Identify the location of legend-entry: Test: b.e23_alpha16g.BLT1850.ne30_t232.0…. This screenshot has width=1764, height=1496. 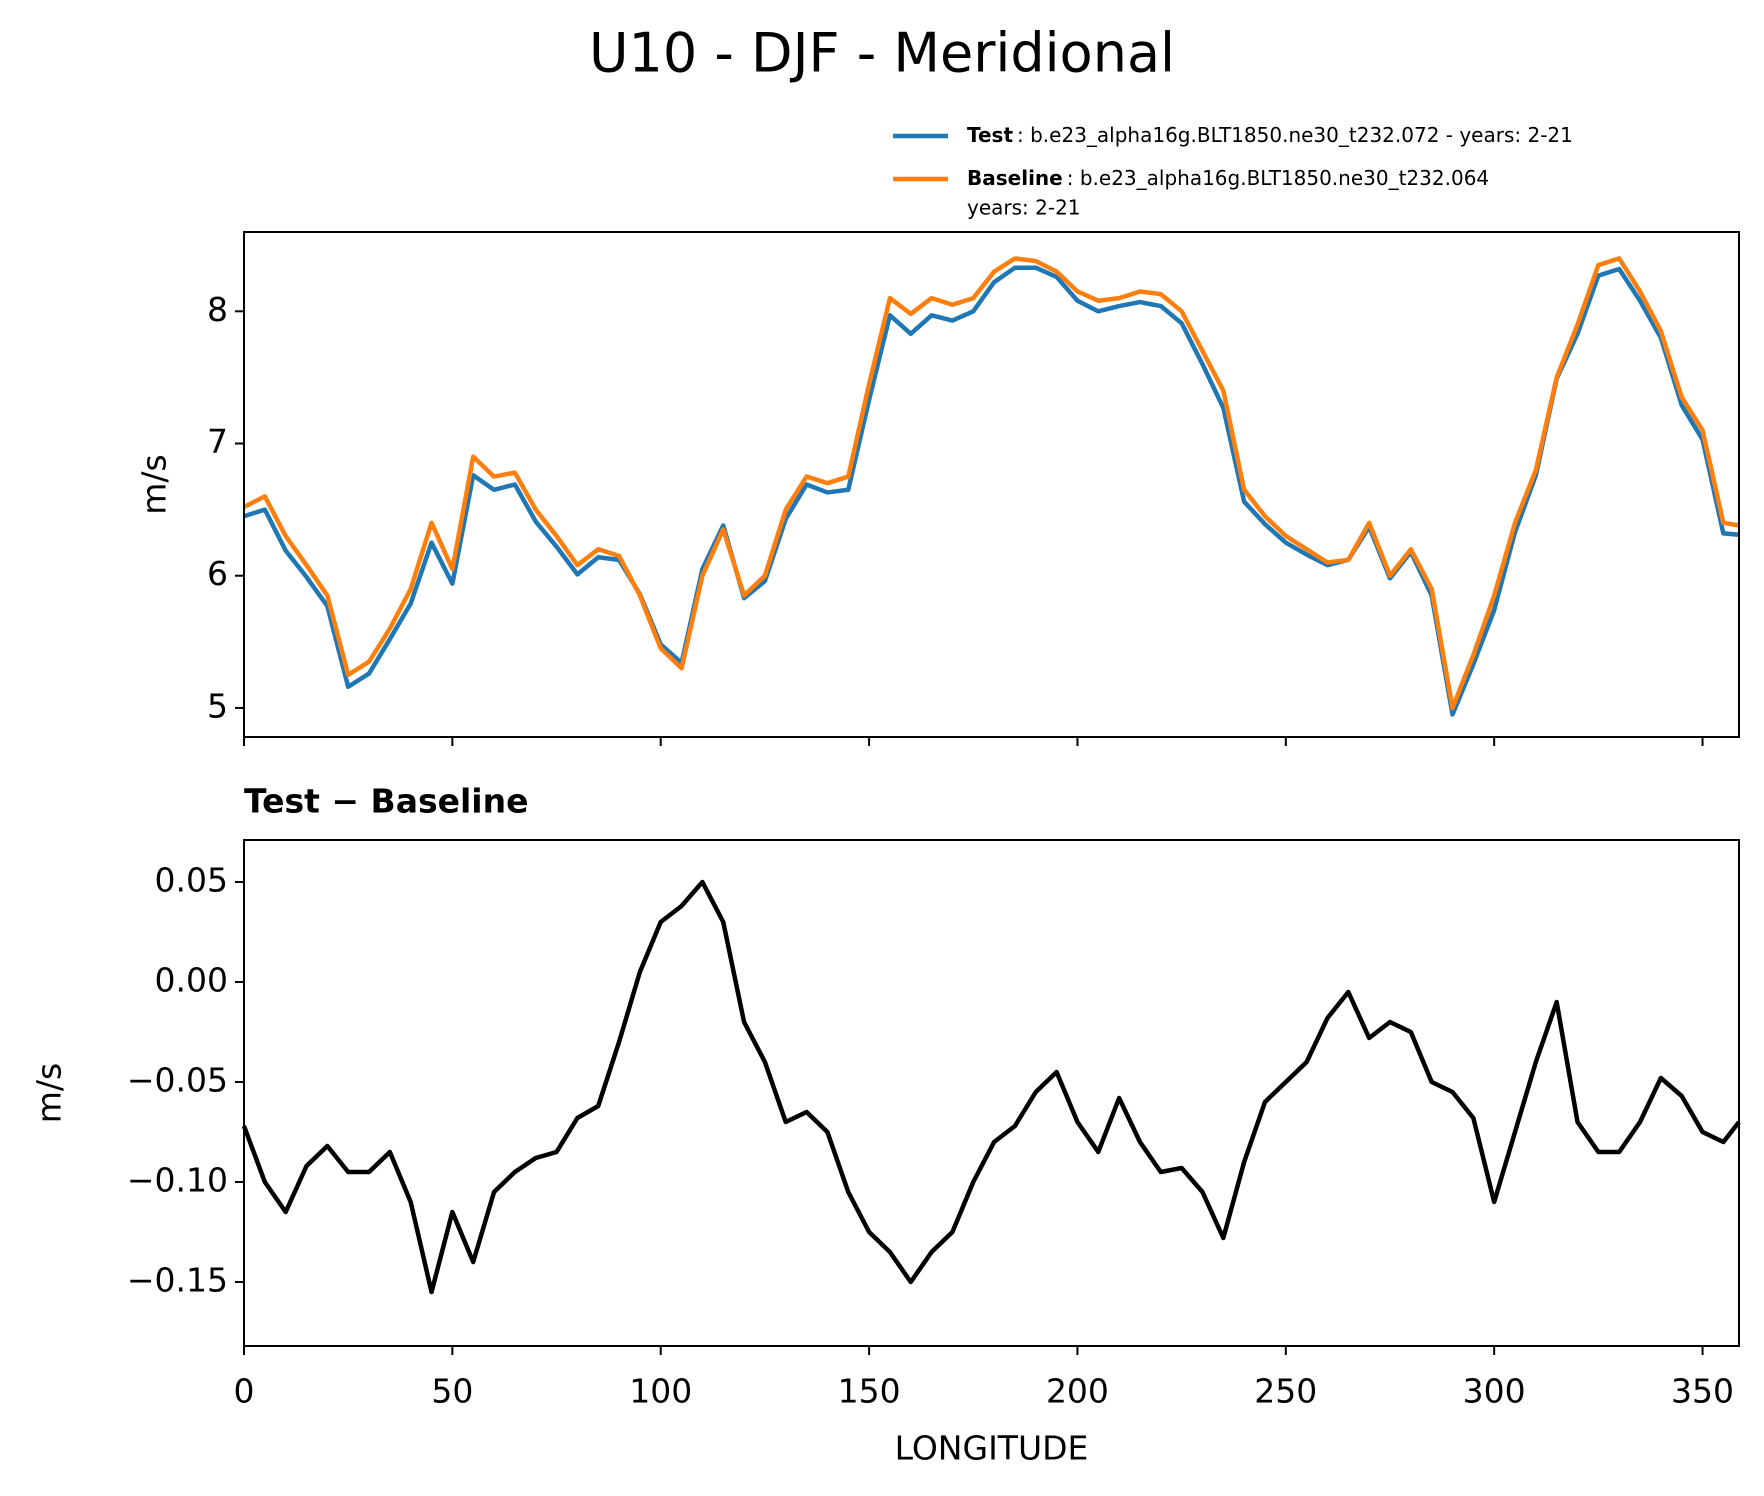
(1270, 135).